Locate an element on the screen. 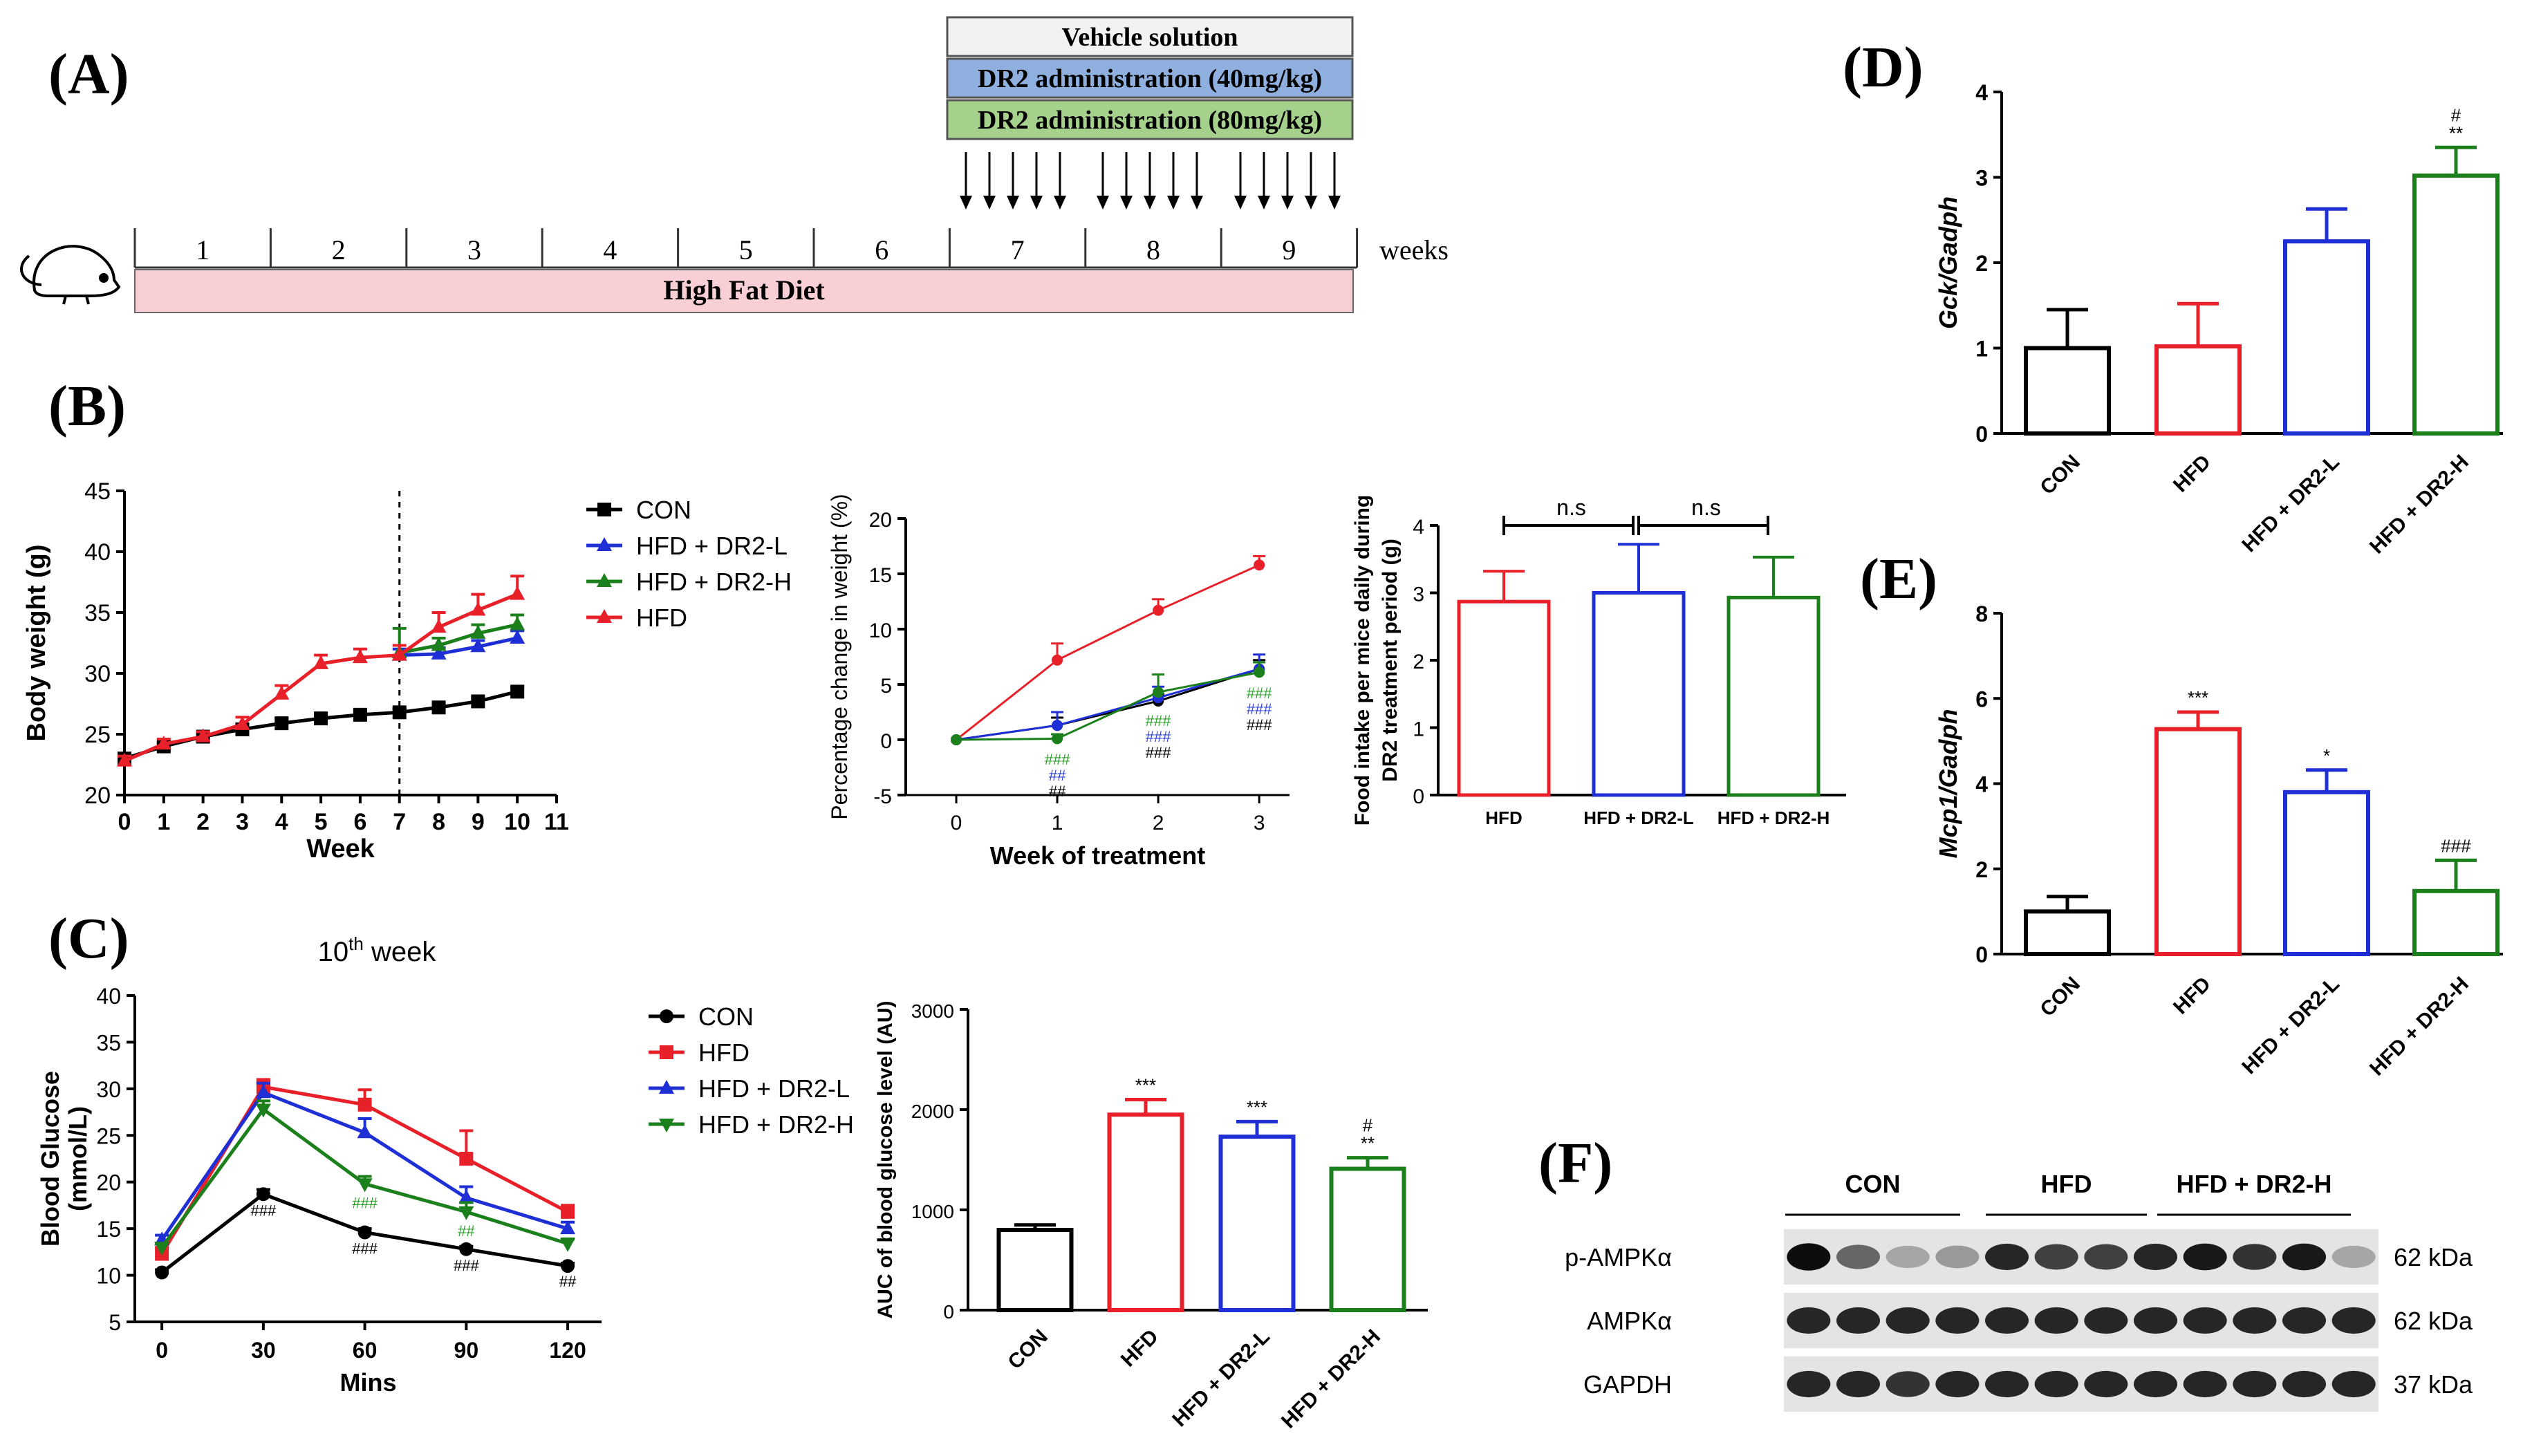 The image size is (2532, 1456). week-number: 8 is located at coordinates (1153, 249).